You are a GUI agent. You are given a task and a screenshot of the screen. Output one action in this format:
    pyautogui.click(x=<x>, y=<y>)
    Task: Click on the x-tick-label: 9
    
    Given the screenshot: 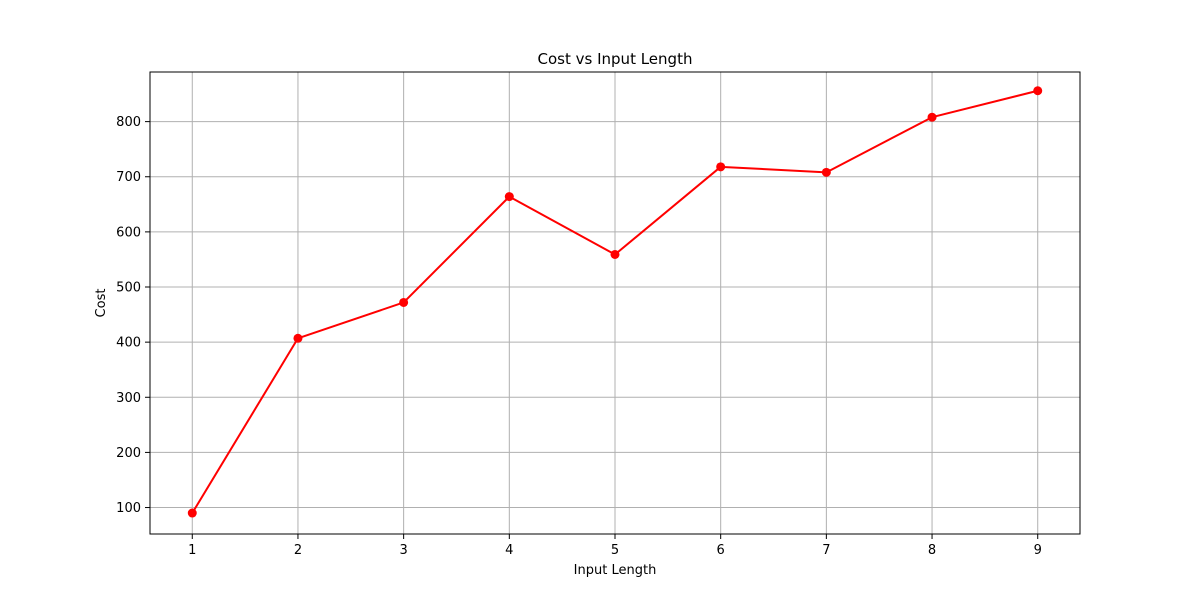 What is the action you would take?
    pyautogui.click(x=1038, y=550)
    